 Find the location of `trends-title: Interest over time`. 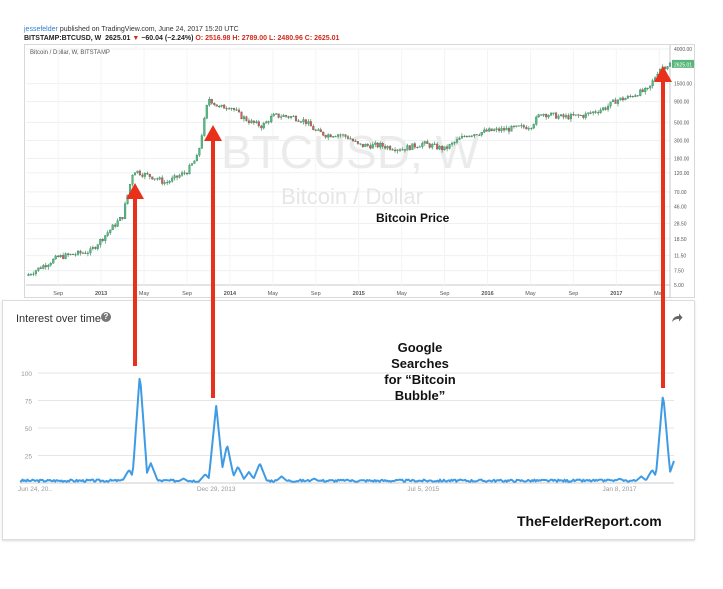

trends-title: Interest over time is located at coordinates (58, 319).